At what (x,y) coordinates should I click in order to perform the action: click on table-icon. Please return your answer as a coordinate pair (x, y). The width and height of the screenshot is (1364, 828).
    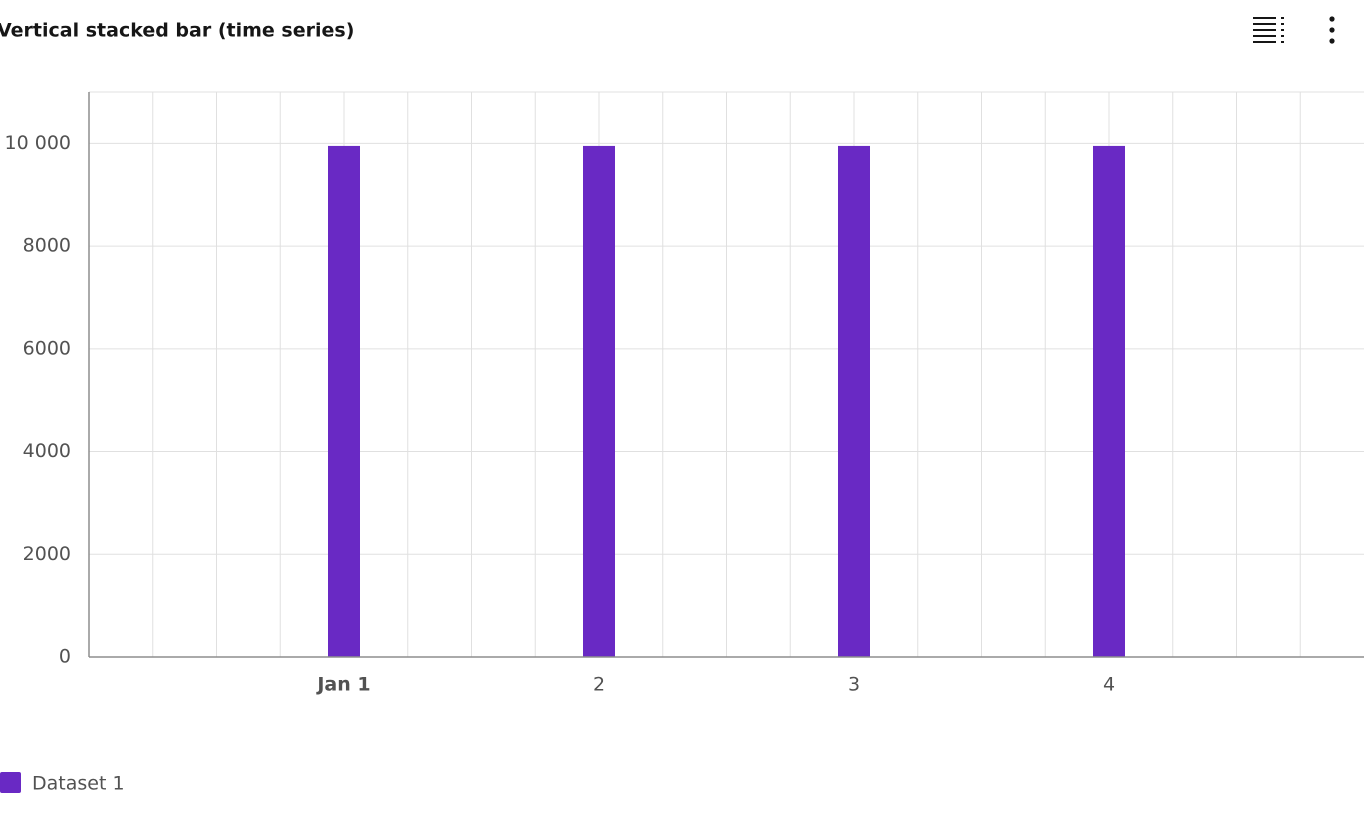
    Looking at the image, I should click on (1268, 30).